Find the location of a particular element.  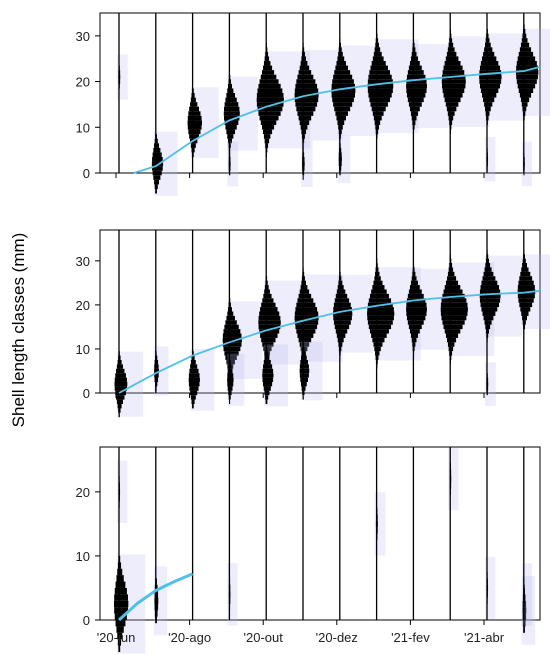

growth-curve is located at coordinates (337, 120).